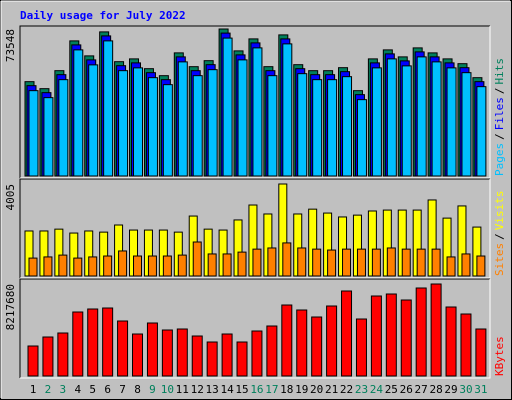 This screenshot has width=512, height=400. I want to click on x-tick-label: 16, so click(256, 389).